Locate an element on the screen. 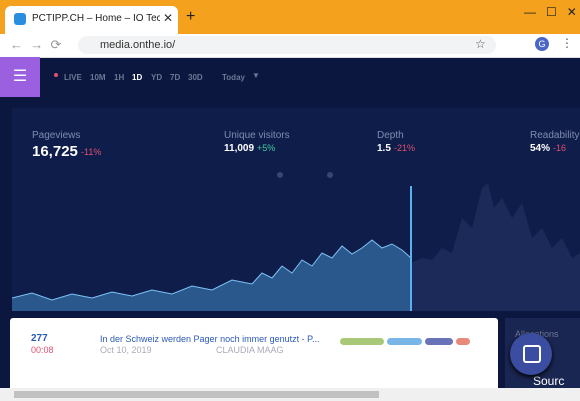 This screenshot has width=580, height=401. nav-buttons: ← → ⟳ is located at coordinates (36, 44).